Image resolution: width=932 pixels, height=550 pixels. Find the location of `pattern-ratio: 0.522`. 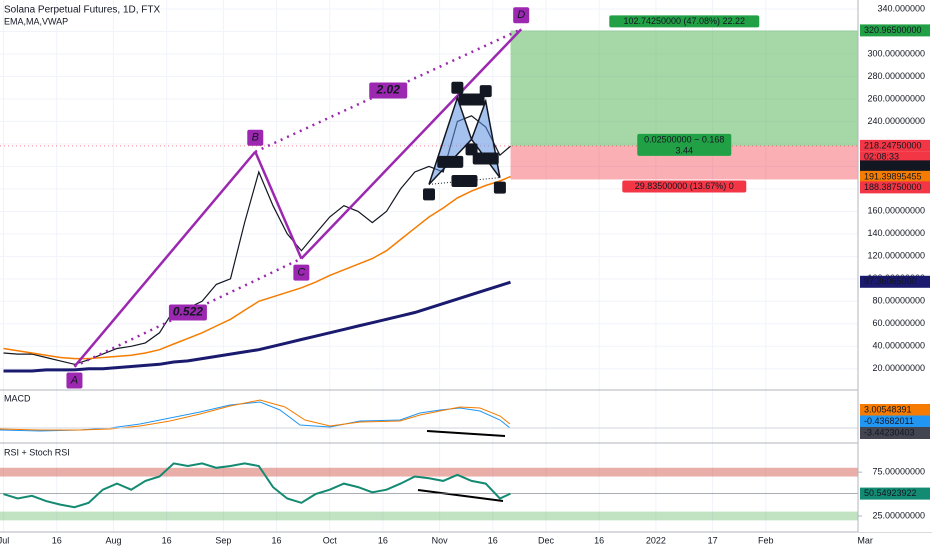

pattern-ratio: 0.522 is located at coordinates (188, 312).